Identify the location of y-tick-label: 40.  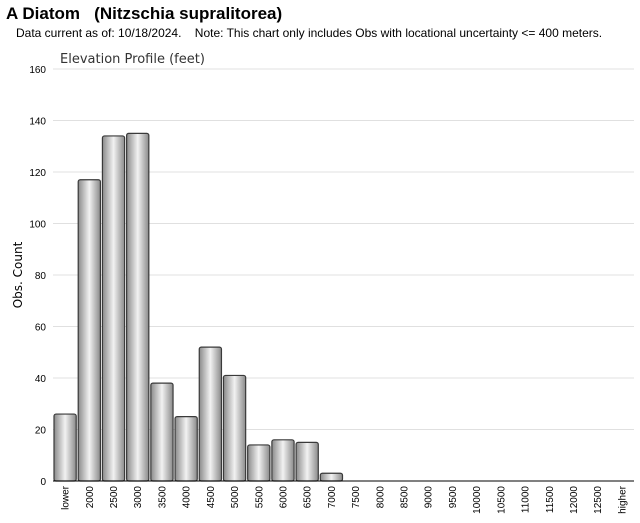
(41, 379).